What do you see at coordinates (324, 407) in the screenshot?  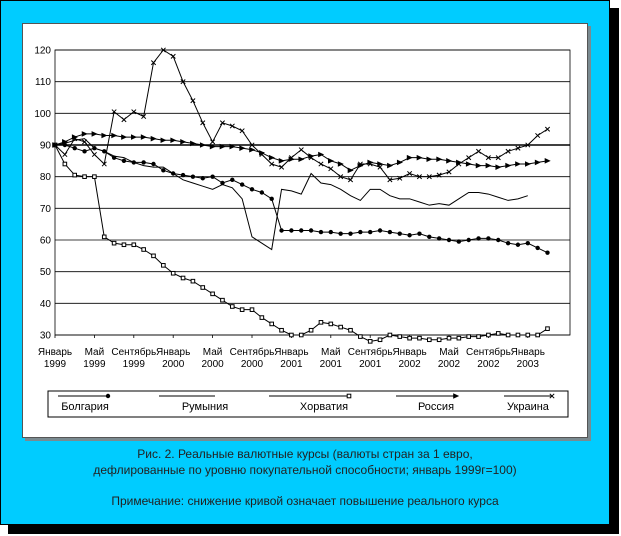 I see `legend-label: Хорватия` at bounding box center [324, 407].